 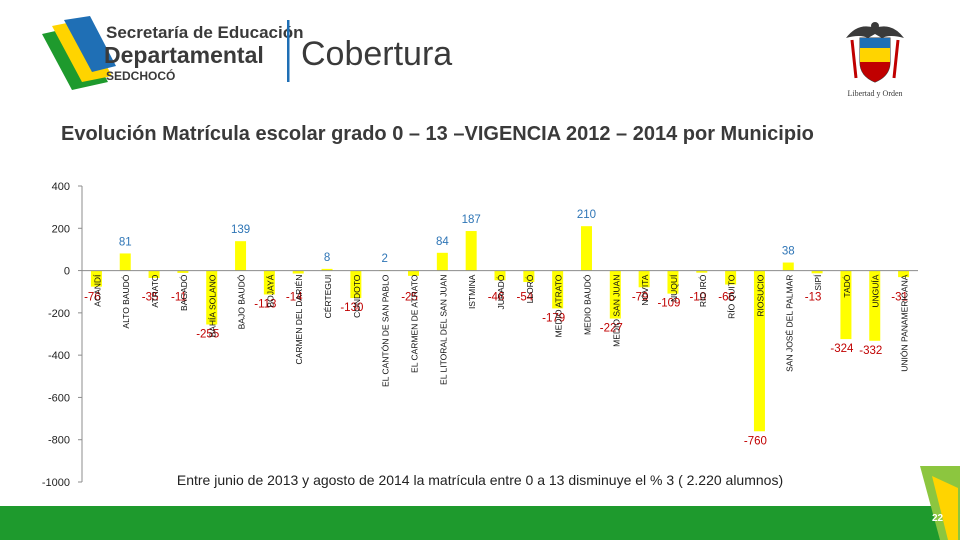 I want to click on seal-motto: Libertad y Orden, so click(x=874, y=93).